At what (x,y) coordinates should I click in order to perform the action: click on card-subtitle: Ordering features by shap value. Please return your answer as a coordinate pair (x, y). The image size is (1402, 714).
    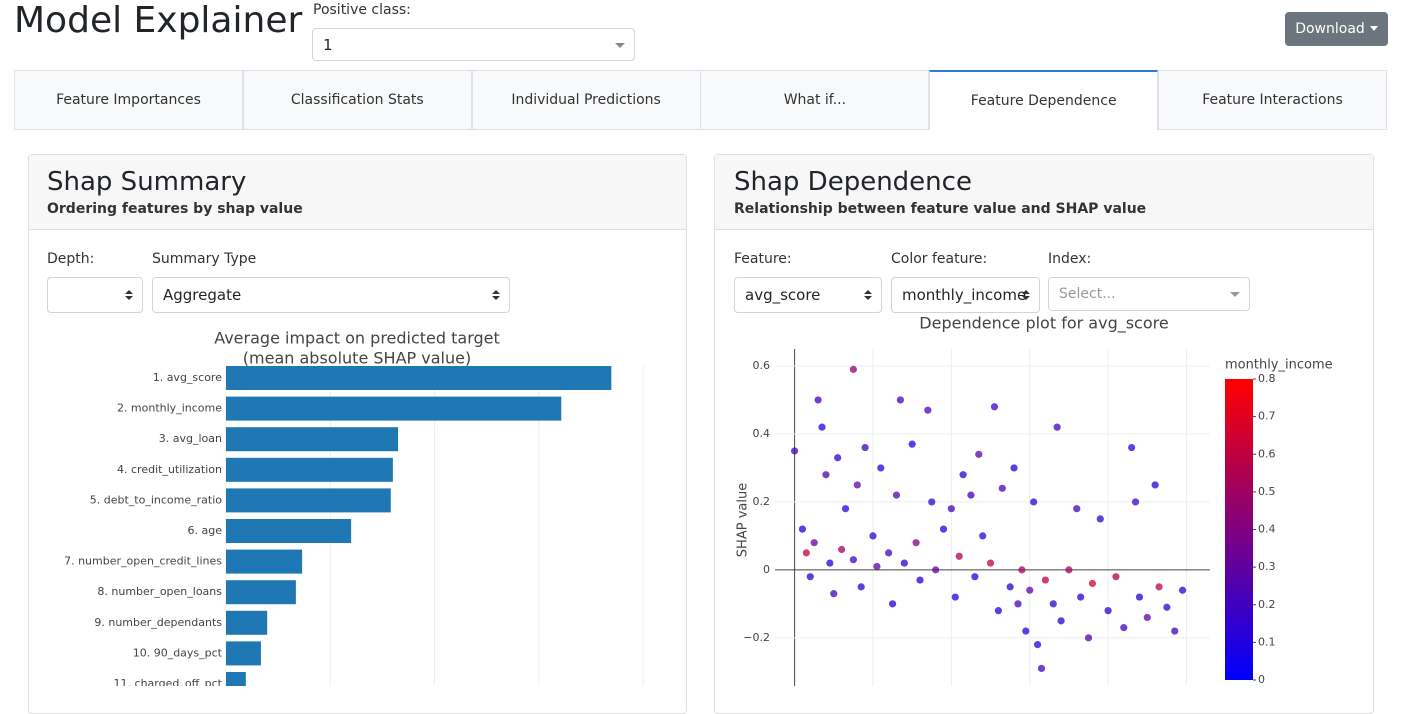
    Looking at the image, I should click on (175, 209).